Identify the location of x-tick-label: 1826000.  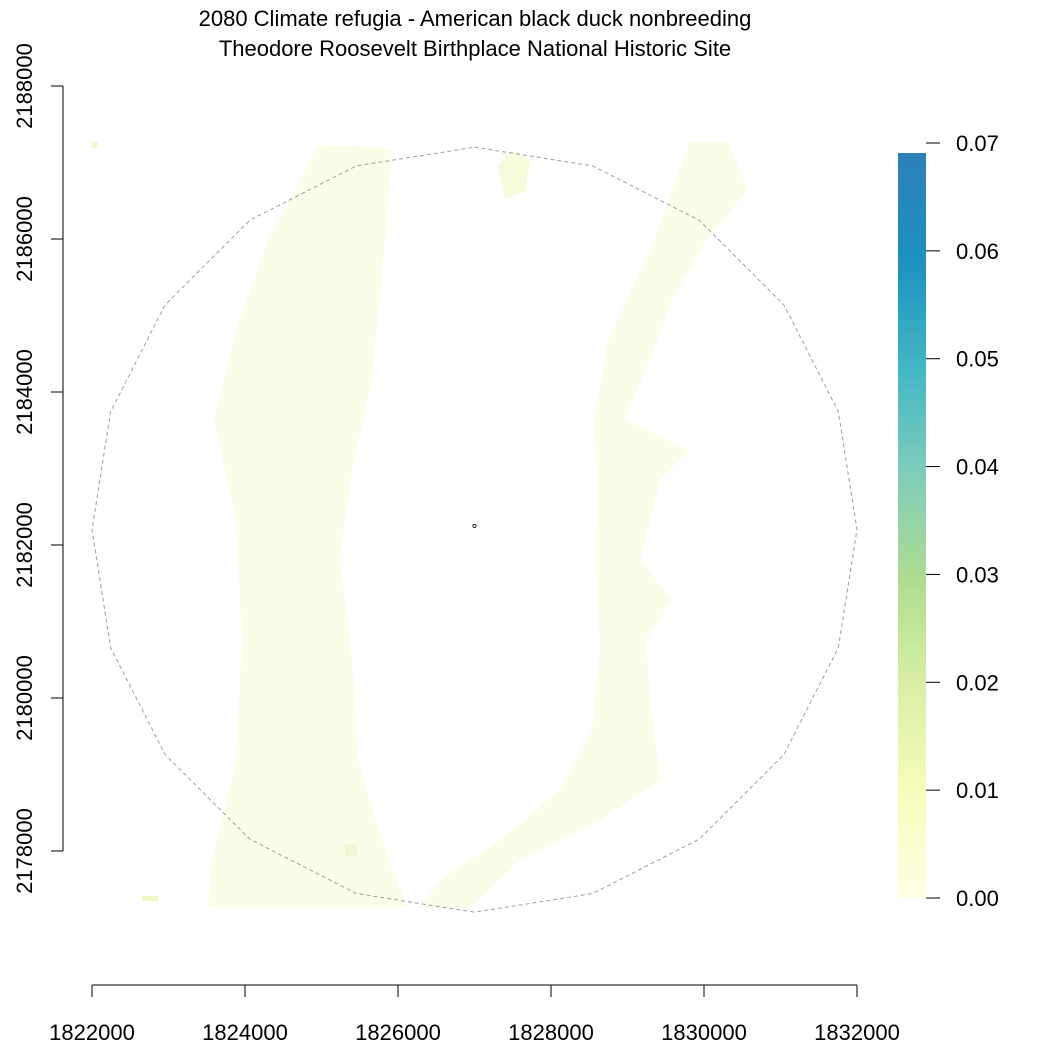
(398, 1032).